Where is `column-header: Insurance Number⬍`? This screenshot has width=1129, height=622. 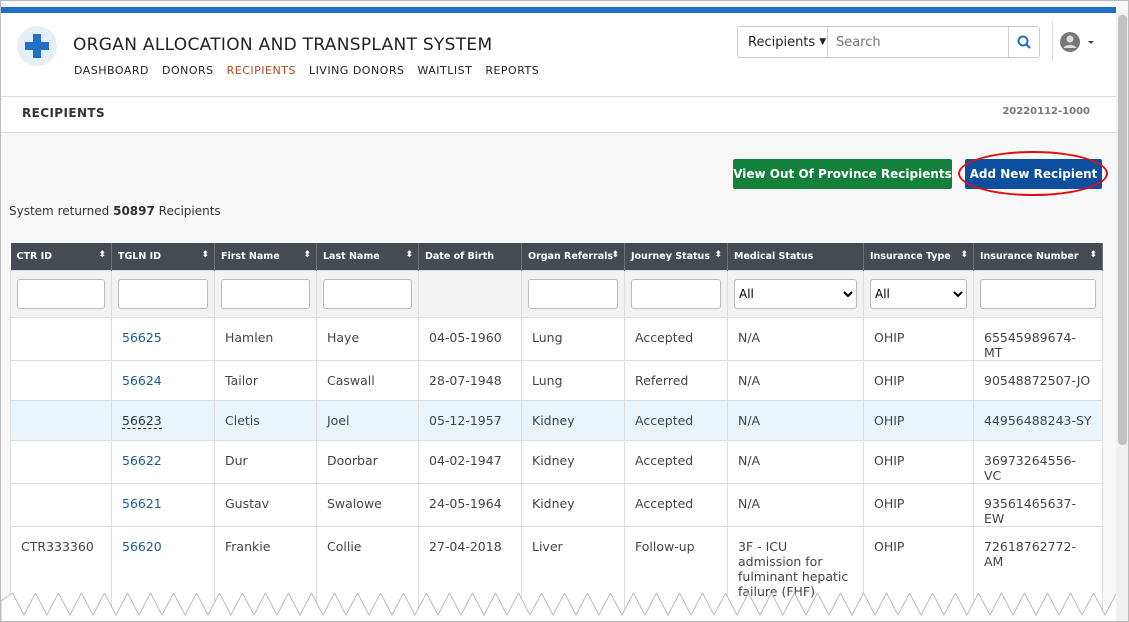 column-header: Insurance Number⬍ is located at coordinates (1038, 256).